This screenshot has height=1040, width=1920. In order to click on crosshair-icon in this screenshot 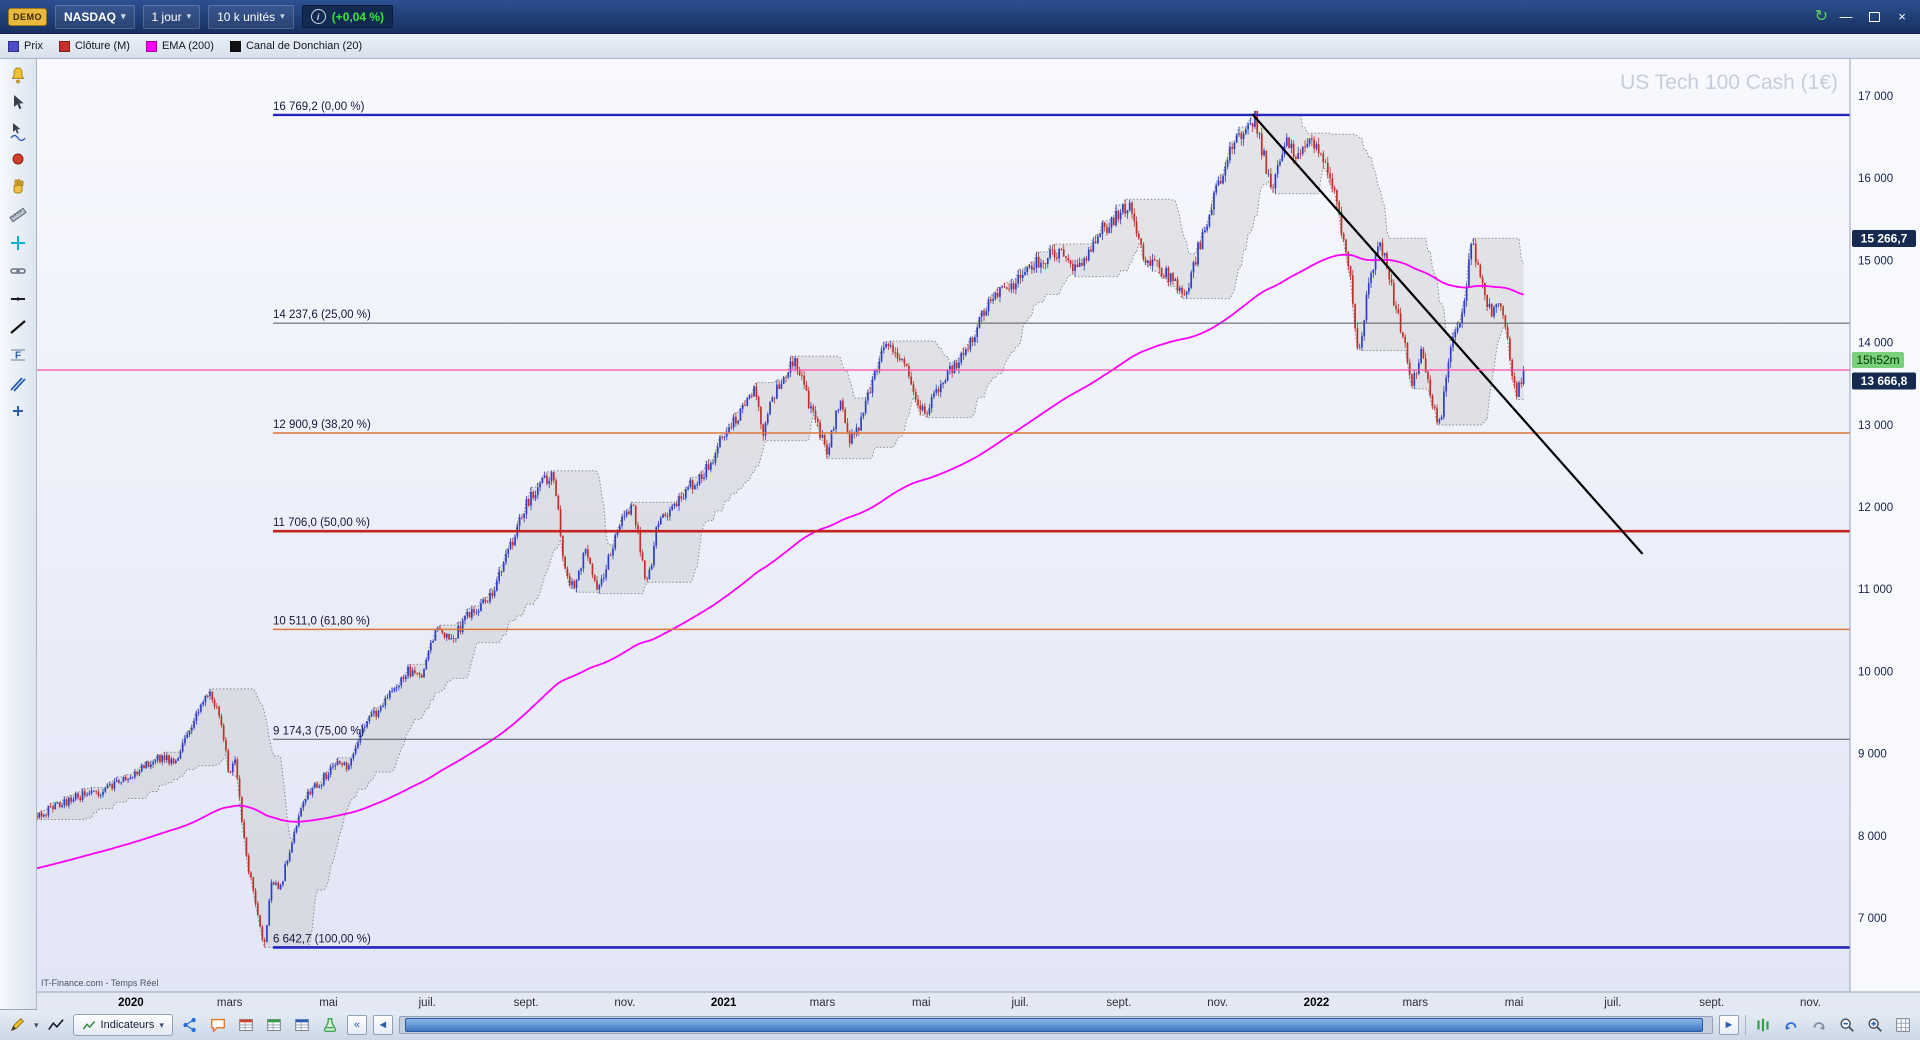, I will do `click(18, 243)`.